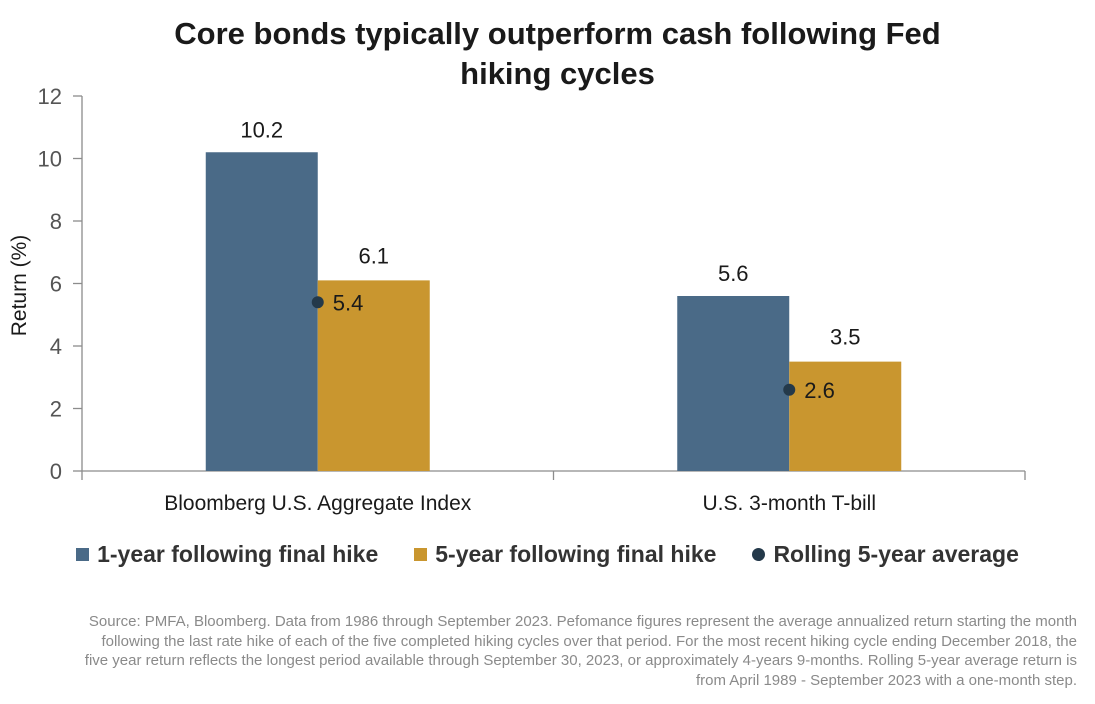 The height and width of the screenshot is (704, 1095). I want to click on legend-item-5yr: 5-year following final hike, so click(565, 554).